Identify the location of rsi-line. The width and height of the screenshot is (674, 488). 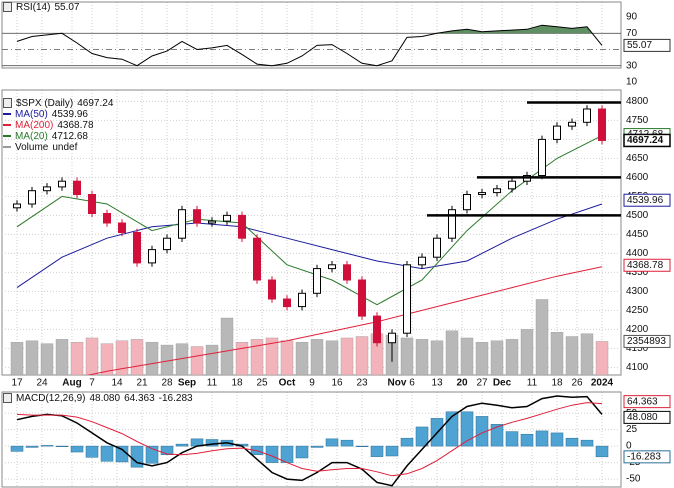
(309, 45).